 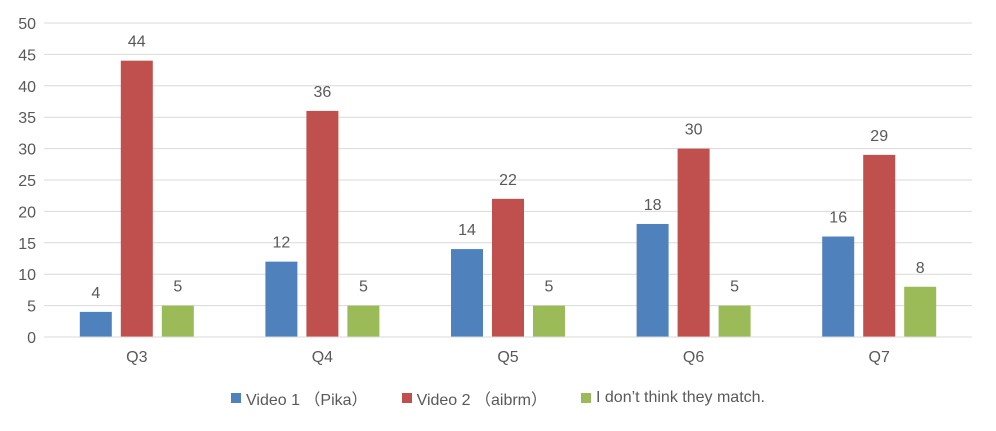 I want to click on legend-item-video-1: Video 1 （Pika）, so click(x=299, y=398).